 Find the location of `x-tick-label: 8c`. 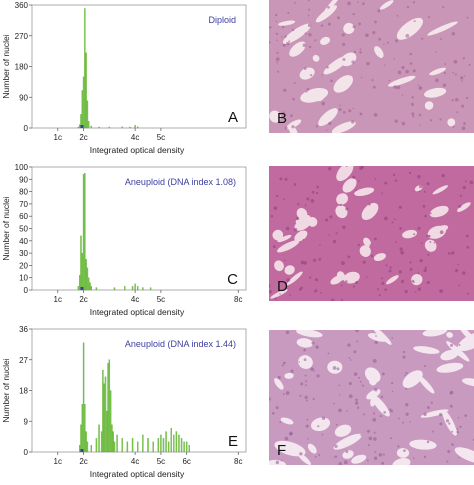

x-tick-label: 8c is located at coordinates (238, 461).